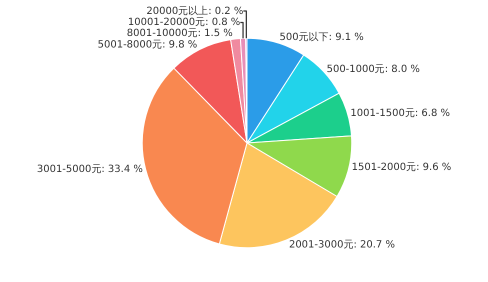 This screenshot has height=282, width=488. What do you see at coordinates (179, 33) in the screenshot?
I see `slice-label: 8001-10000元: 1.5 %` at bounding box center [179, 33].